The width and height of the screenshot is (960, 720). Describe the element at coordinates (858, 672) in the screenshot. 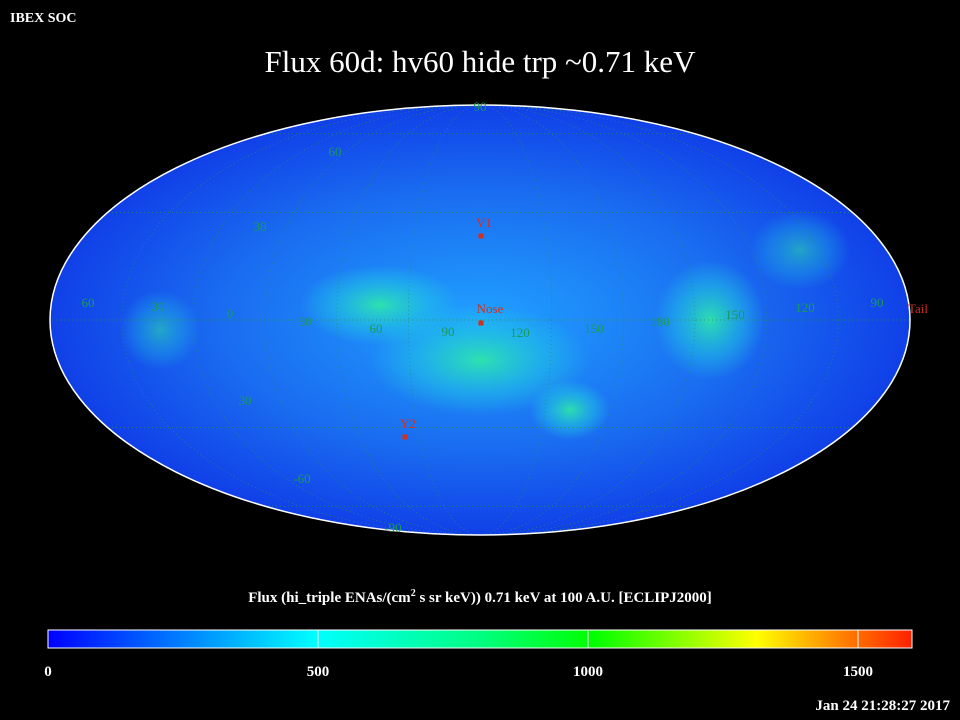

I see `tick-label: 1500` at that location.